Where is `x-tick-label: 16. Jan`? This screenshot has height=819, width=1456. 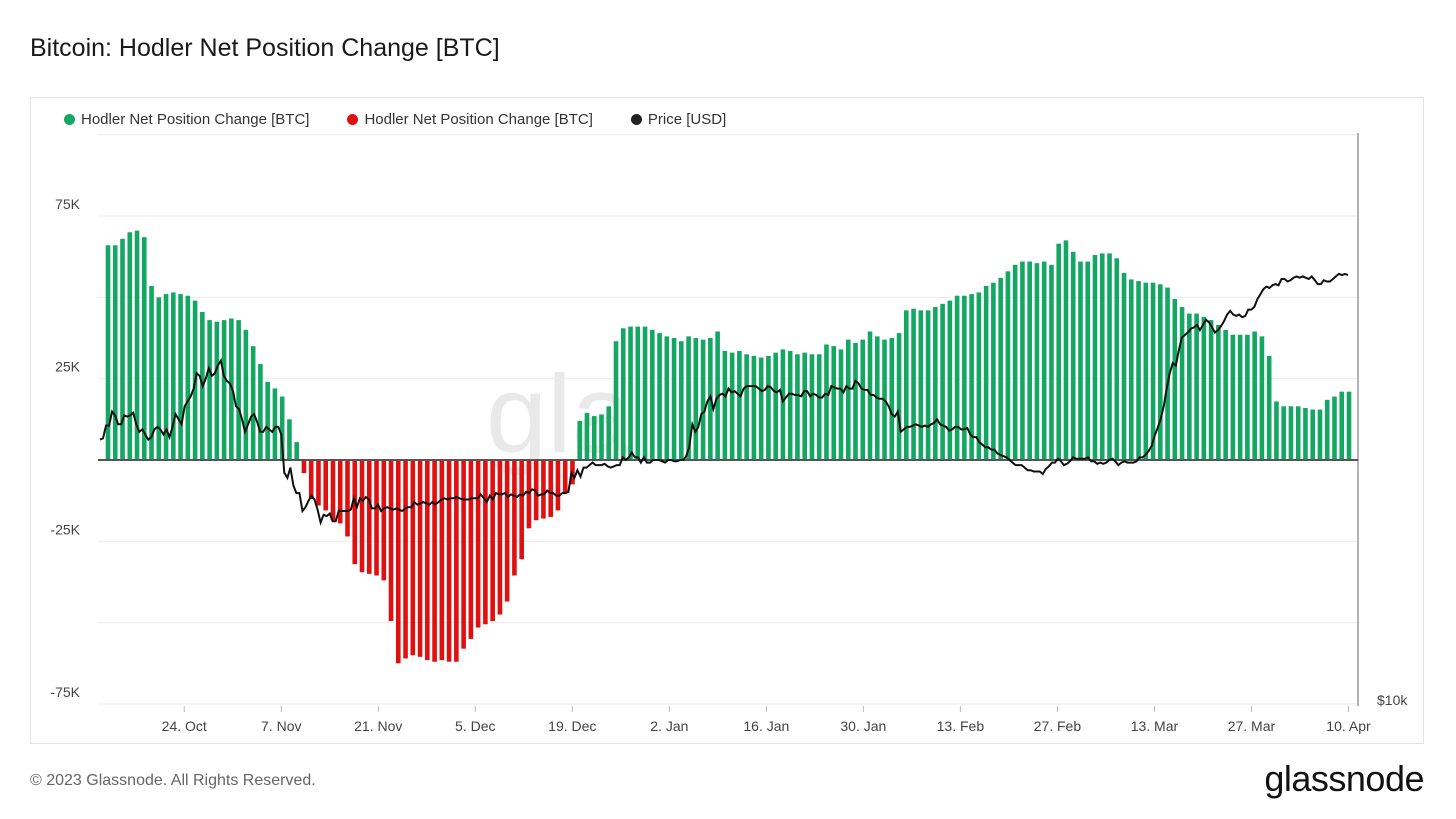
x-tick-label: 16. Jan is located at coordinates (766, 726).